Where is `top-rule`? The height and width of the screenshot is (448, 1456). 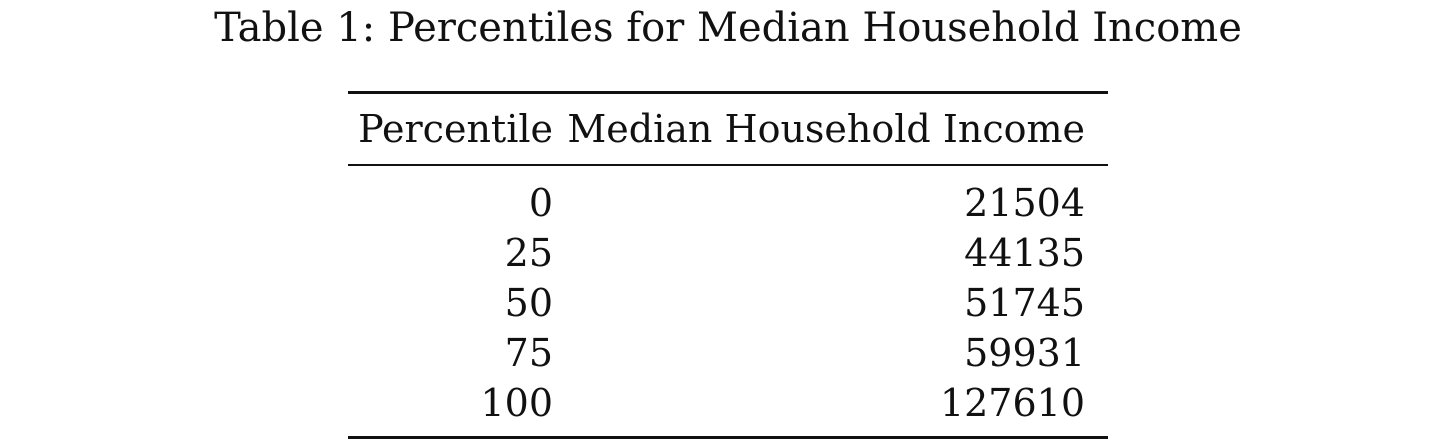
top-rule is located at coordinates (728, 92).